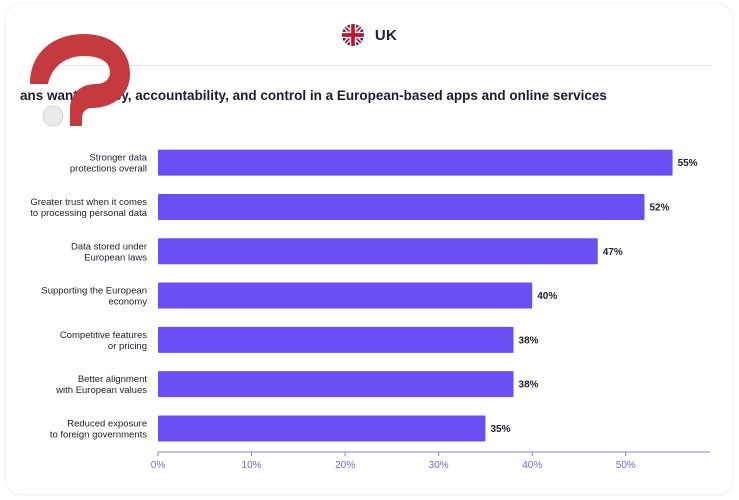  What do you see at coordinates (688, 163) in the screenshot?
I see `bar-value-label: 55%` at bounding box center [688, 163].